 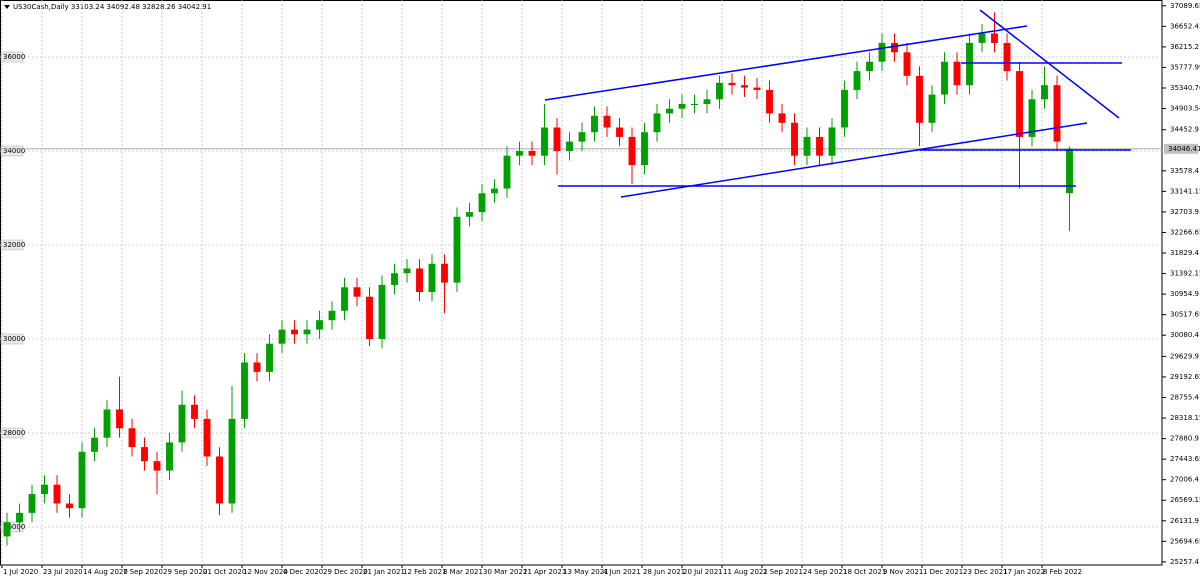 I want to click on x-tick-label: 17 Jan 2022, so click(x=1024, y=572).